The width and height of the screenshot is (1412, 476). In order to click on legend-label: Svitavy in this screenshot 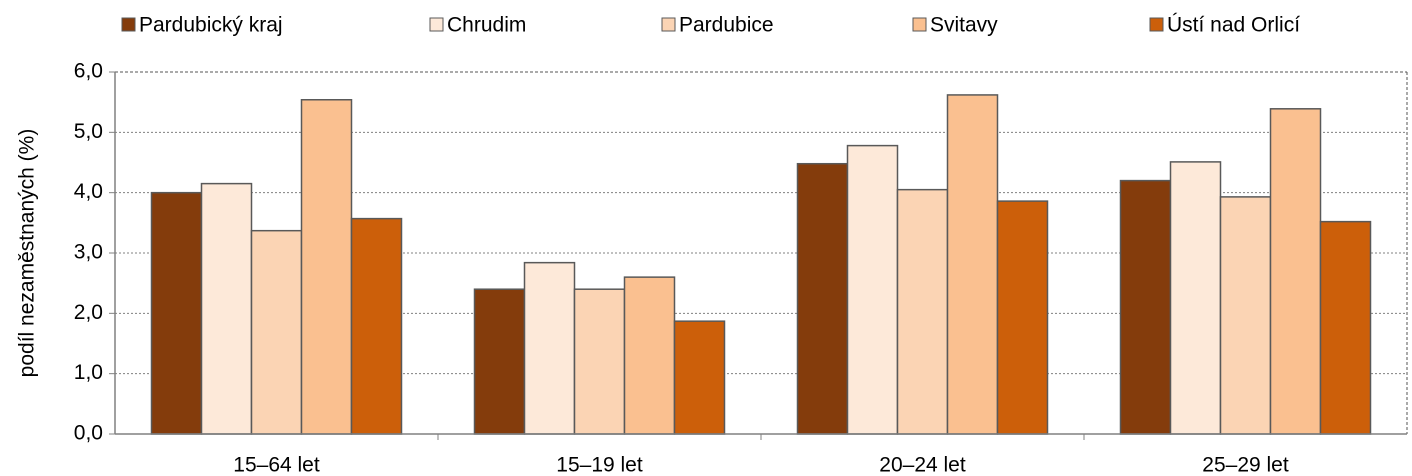, I will do `click(964, 25)`.